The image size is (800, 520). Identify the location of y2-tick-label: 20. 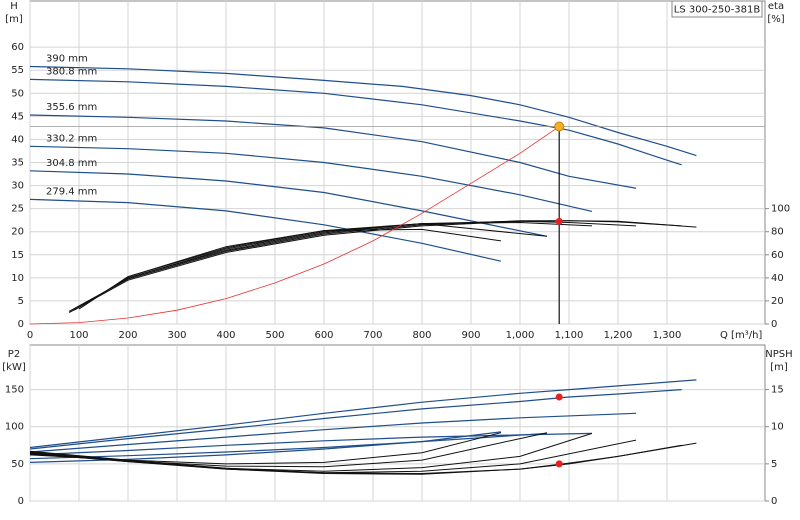
(777, 301).